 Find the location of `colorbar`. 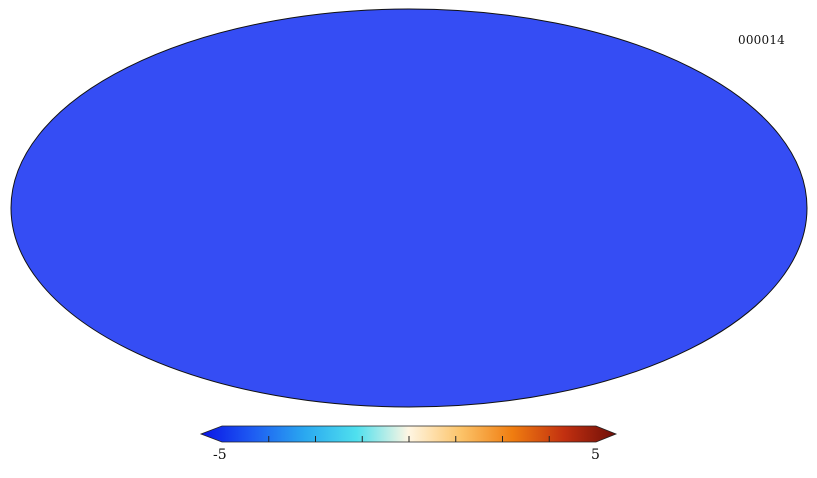

colorbar is located at coordinates (408, 434).